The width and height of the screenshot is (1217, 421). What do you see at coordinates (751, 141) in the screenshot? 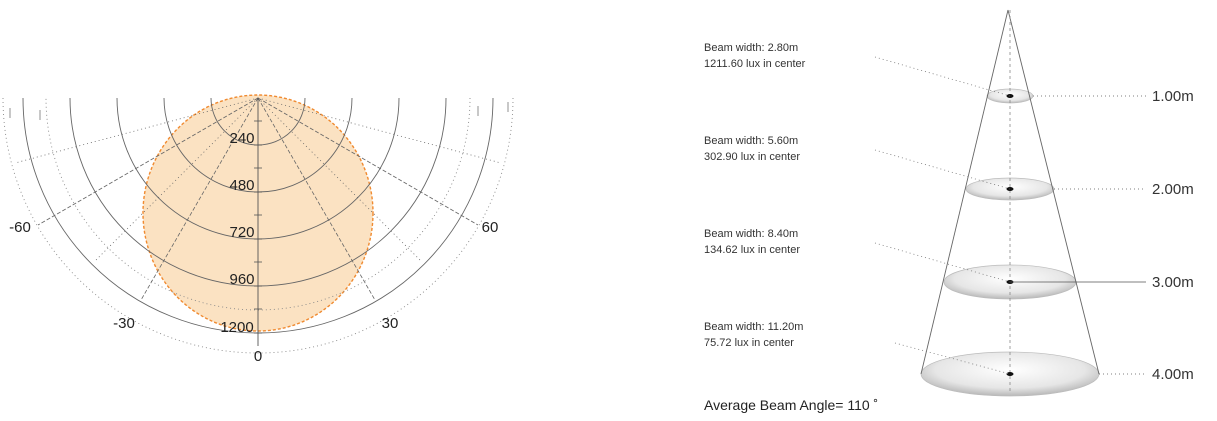
I see `beam-width-2: Beam width: 5.60m` at bounding box center [751, 141].